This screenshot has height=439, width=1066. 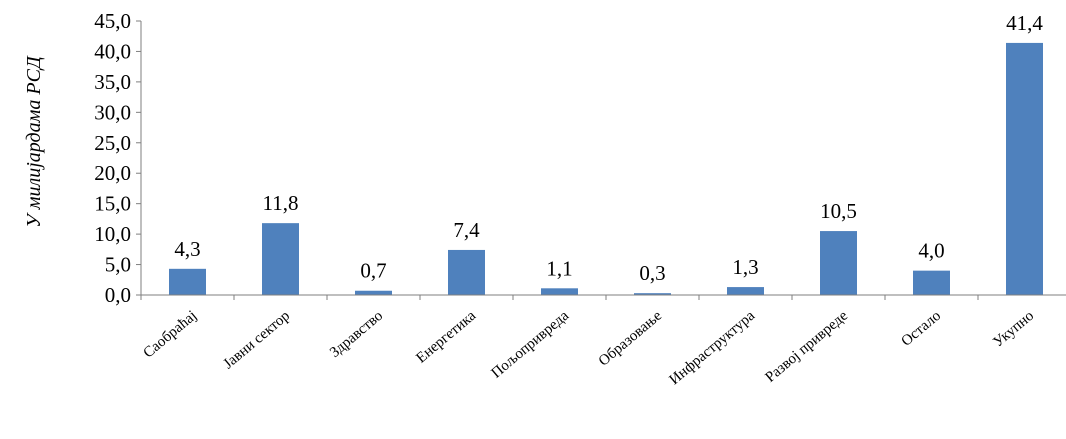 I want to click on bar-value-label: 1,1, so click(x=559, y=268).